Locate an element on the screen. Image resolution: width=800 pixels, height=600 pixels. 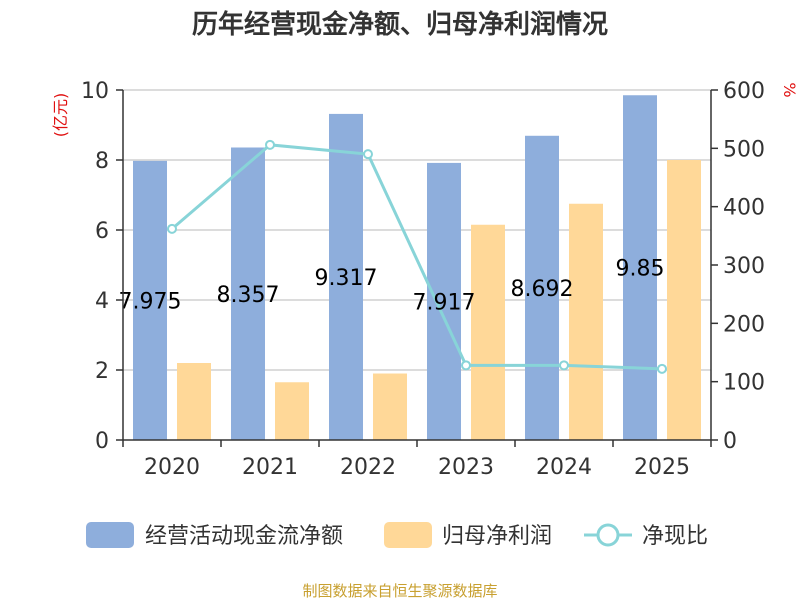
bar-profit-2024 is located at coordinates (586, 321).